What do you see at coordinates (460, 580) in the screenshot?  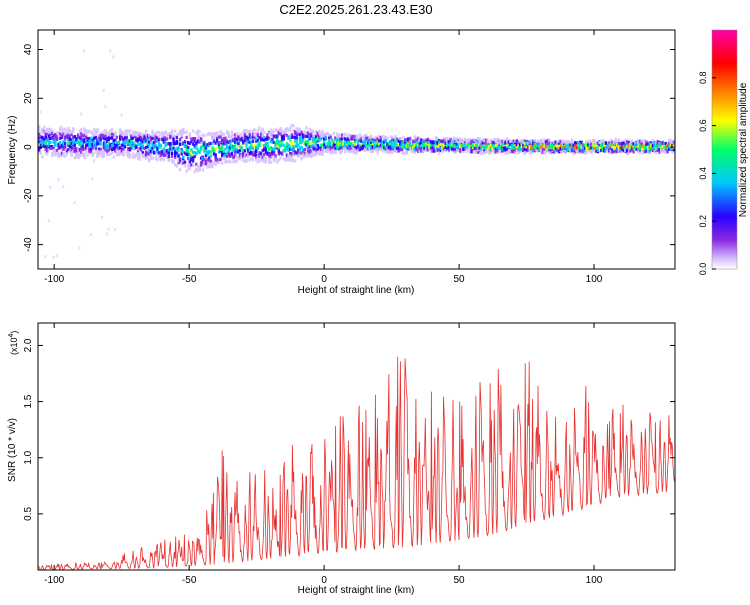 I see `snr-x-tick-label: 50` at bounding box center [460, 580].